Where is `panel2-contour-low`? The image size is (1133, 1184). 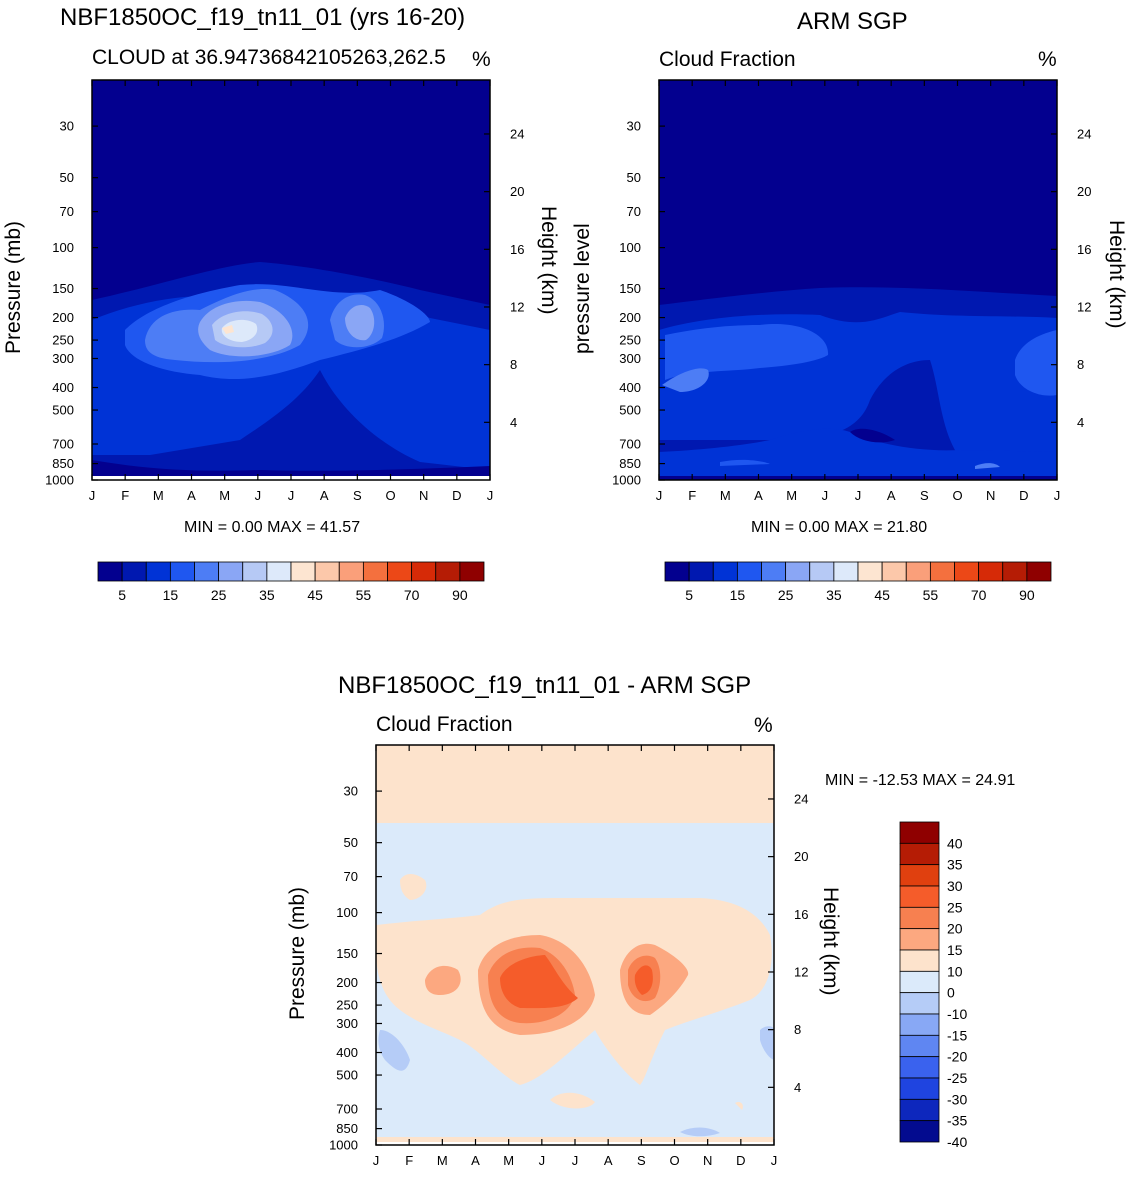 panel2-contour-low is located at coordinates (858, 453).